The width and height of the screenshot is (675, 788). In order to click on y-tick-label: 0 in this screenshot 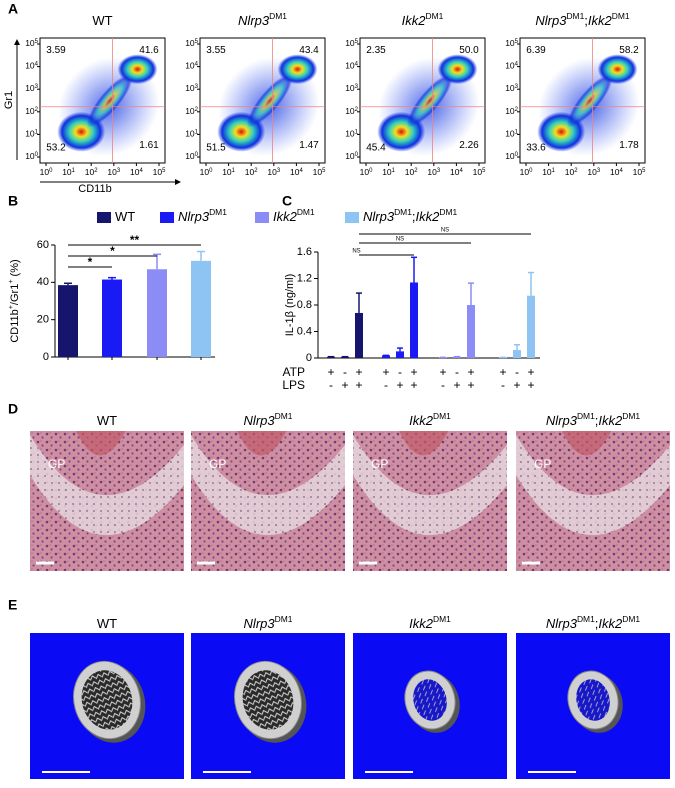, I will do `click(46, 357)`.